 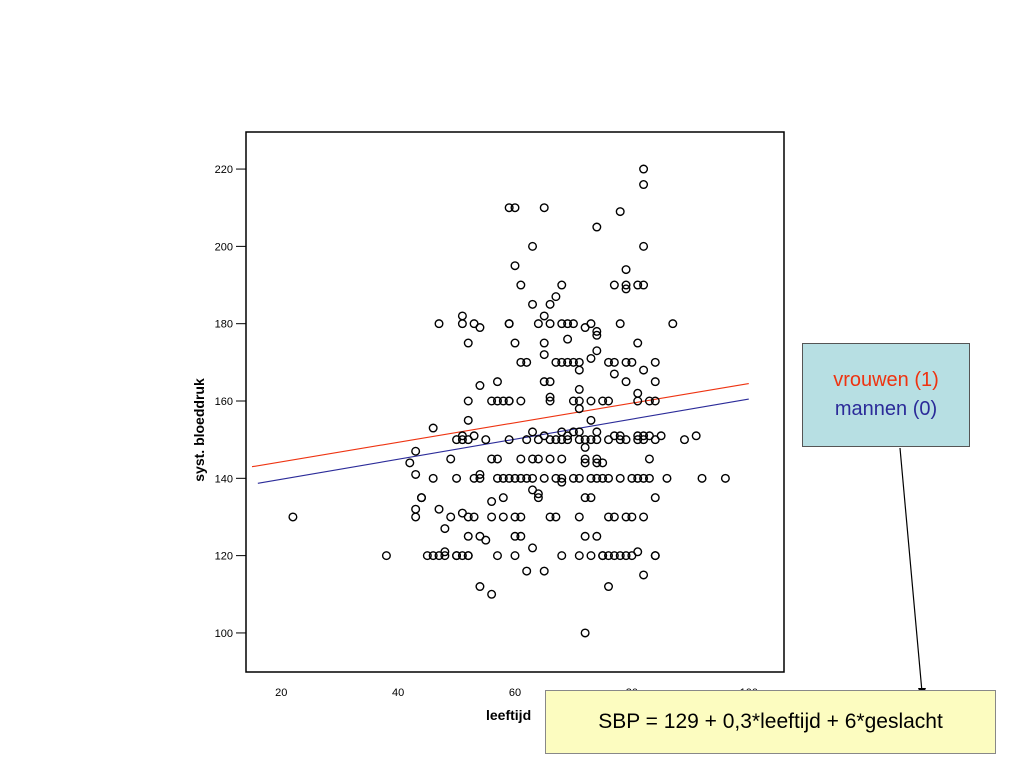 What do you see at coordinates (508, 715) in the screenshot?
I see `x-axis-title: leeftijd` at bounding box center [508, 715].